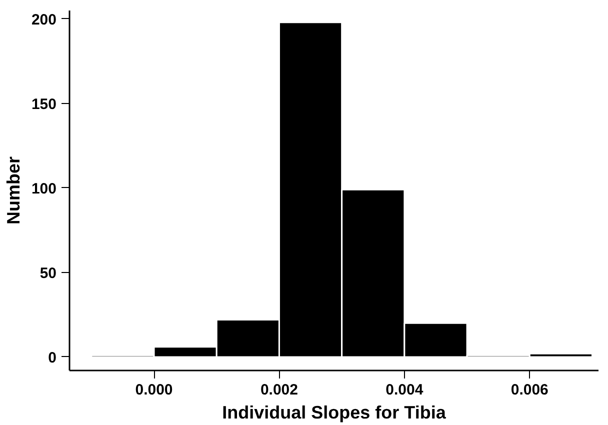  What do you see at coordinates (44, 189) in the screenshot?
I see `y-tick-label: 100` at bounding box center [44, 189].